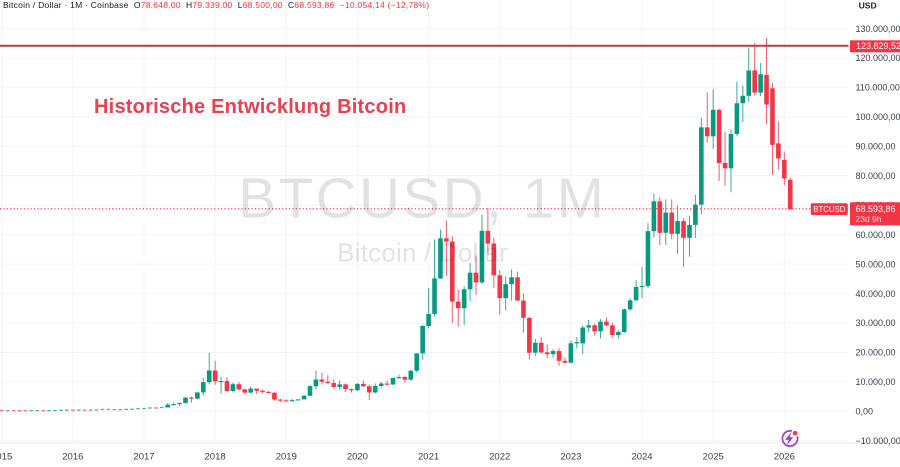 The height and width of the screenshot is (467, 900). I want to click on svg-text: 110.000,00, so click(878, 88).